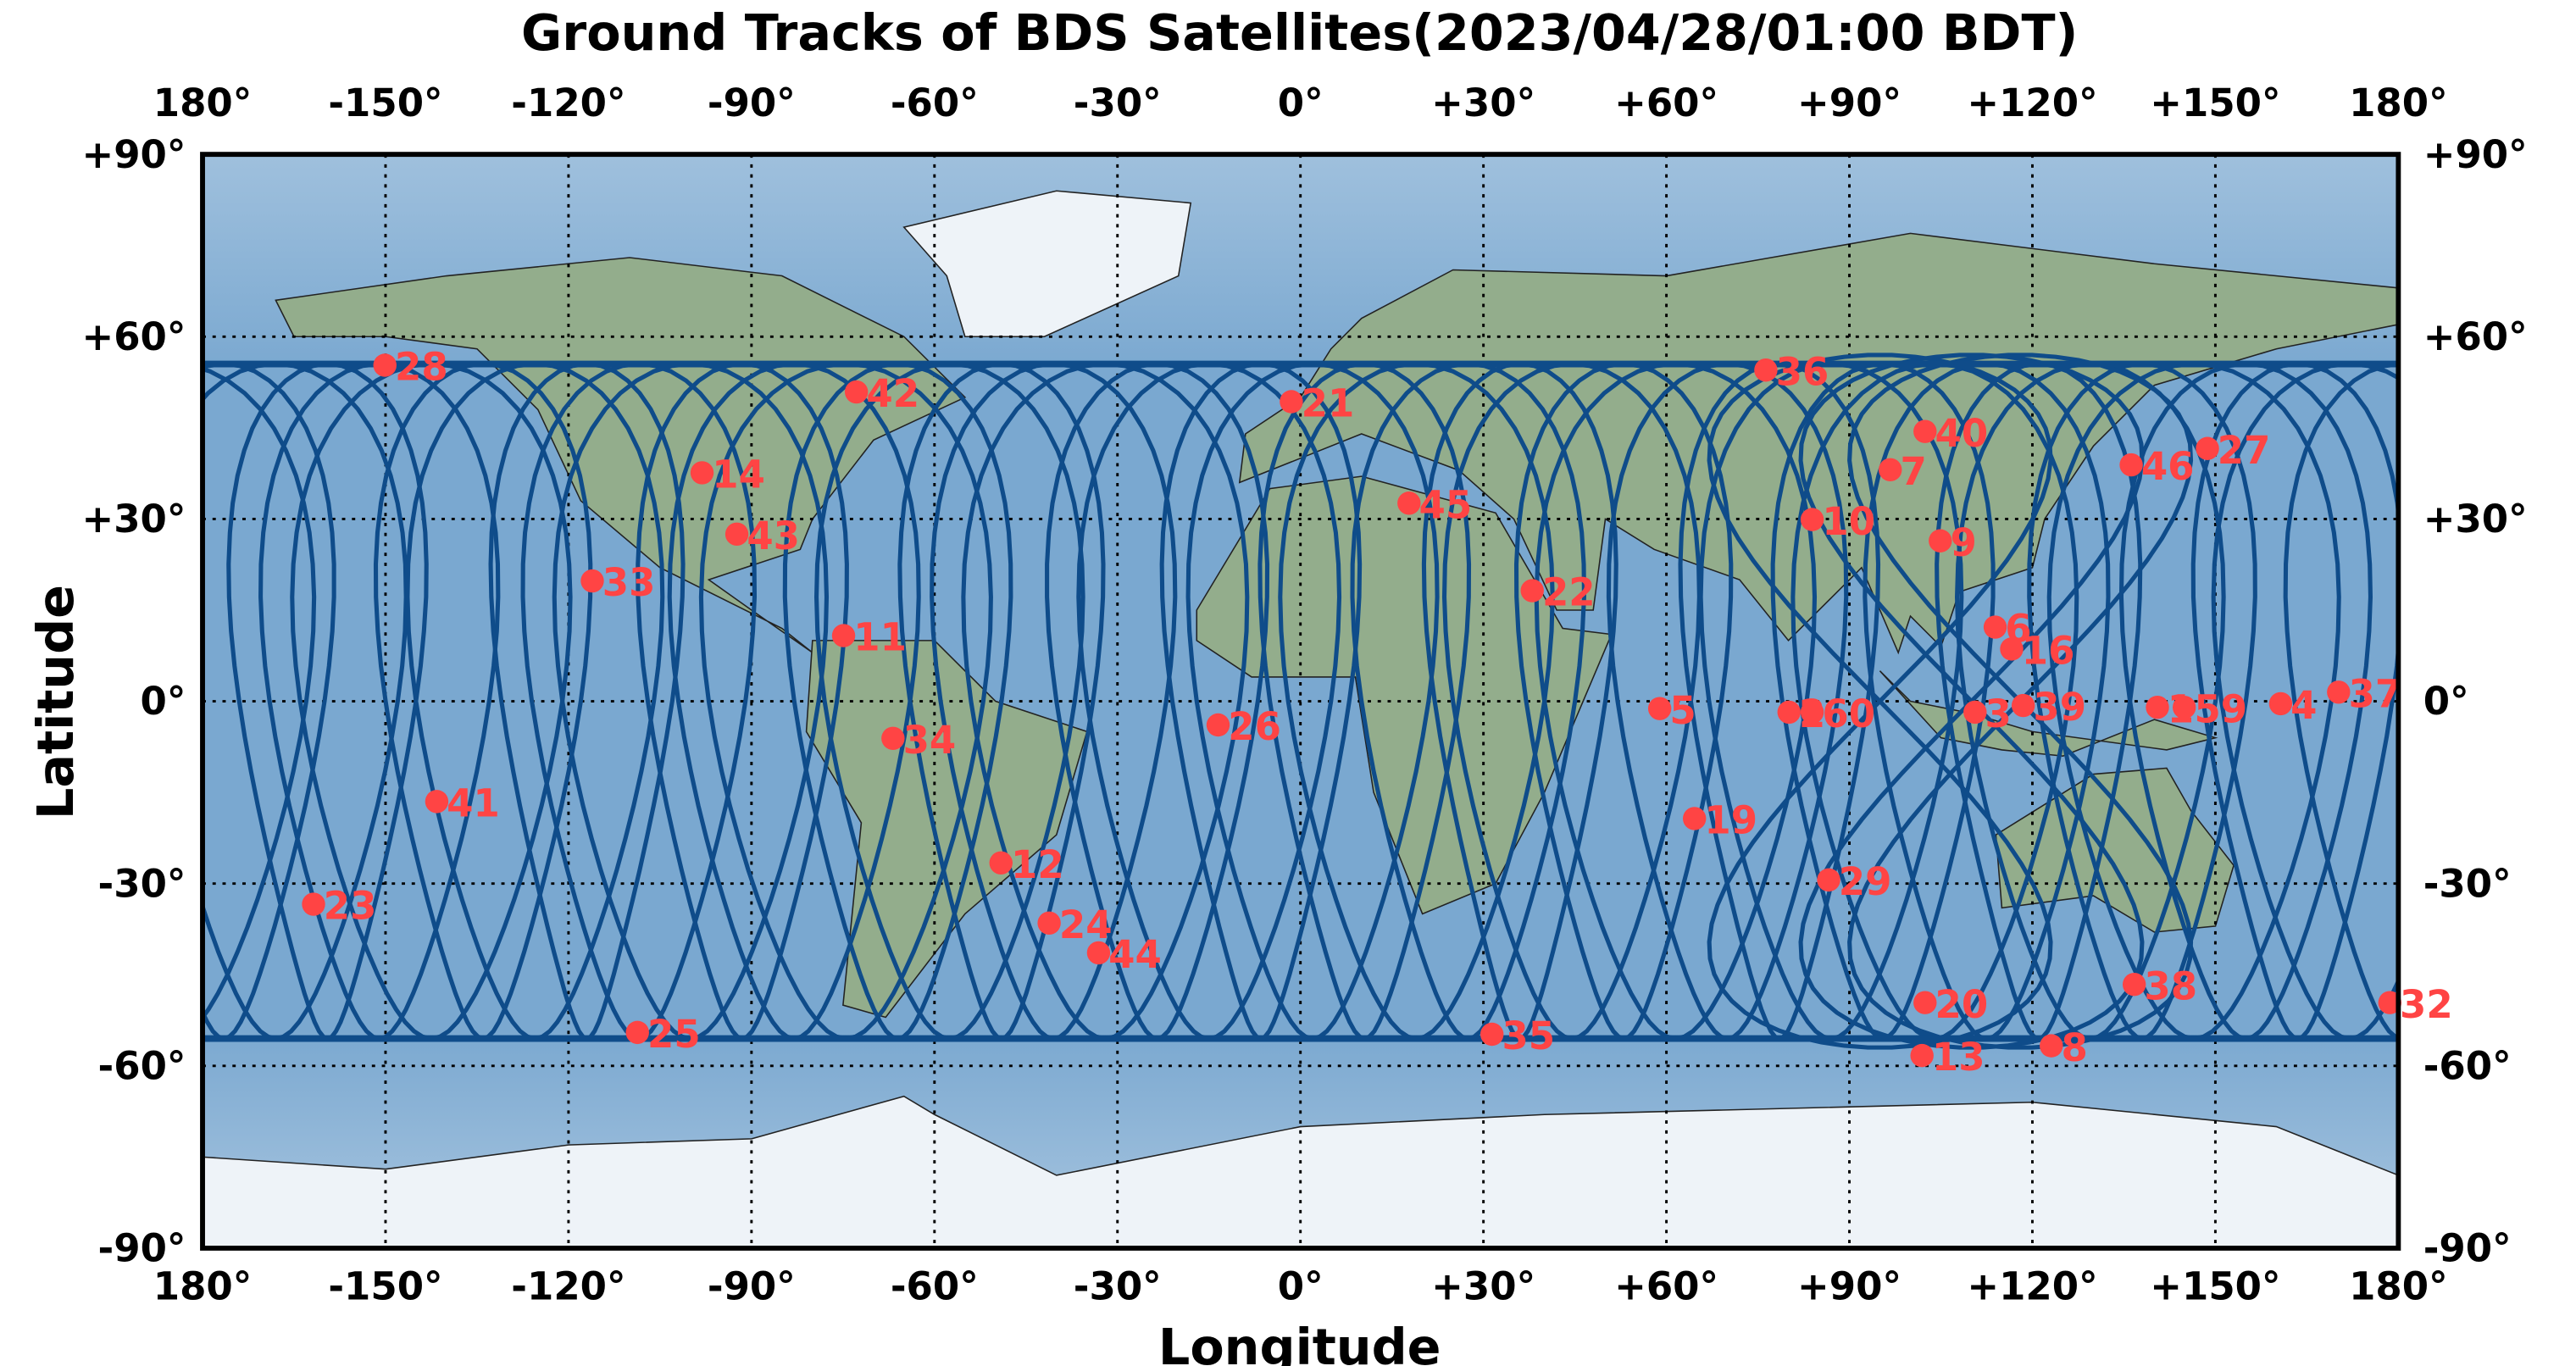 This screenshot has height=1366, width=2576. I want to click on satellite-label: 7, so click(1914, 471).